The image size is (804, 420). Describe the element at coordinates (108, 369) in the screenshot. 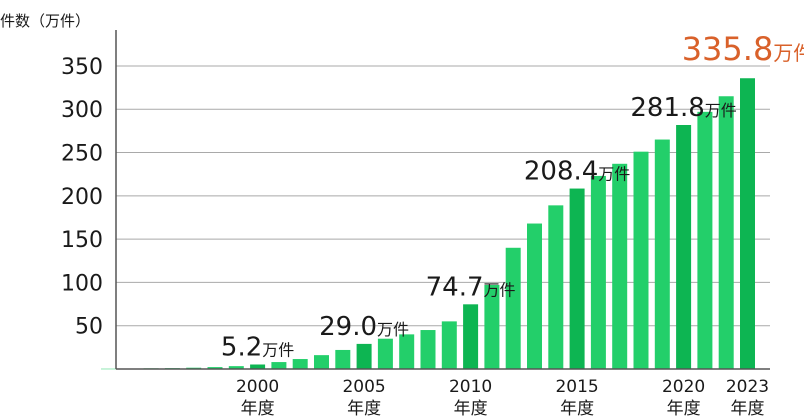

I see `bar-1993` at that location.